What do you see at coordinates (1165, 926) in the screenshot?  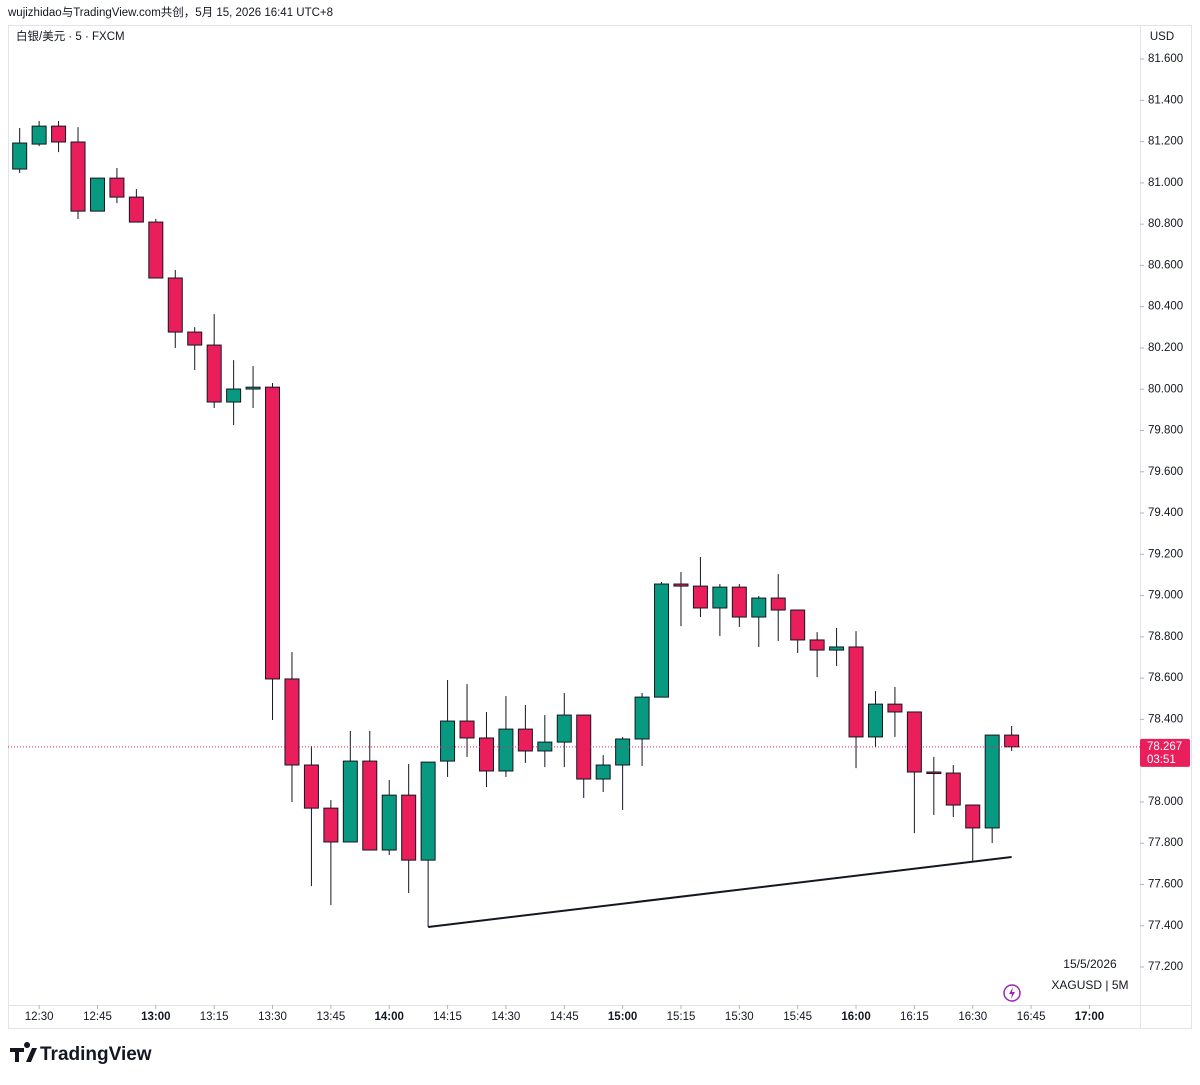 I see `y-tick-label: 77.400` at bounding box center [1165, 926].